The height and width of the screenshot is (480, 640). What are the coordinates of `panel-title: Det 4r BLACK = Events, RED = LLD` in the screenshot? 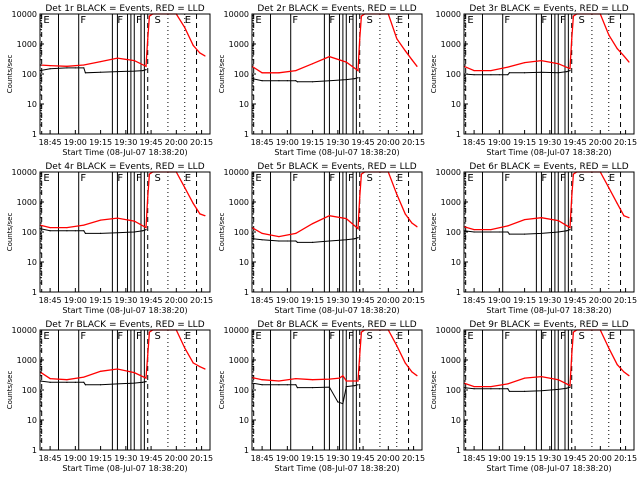 It's located at (124, 167).